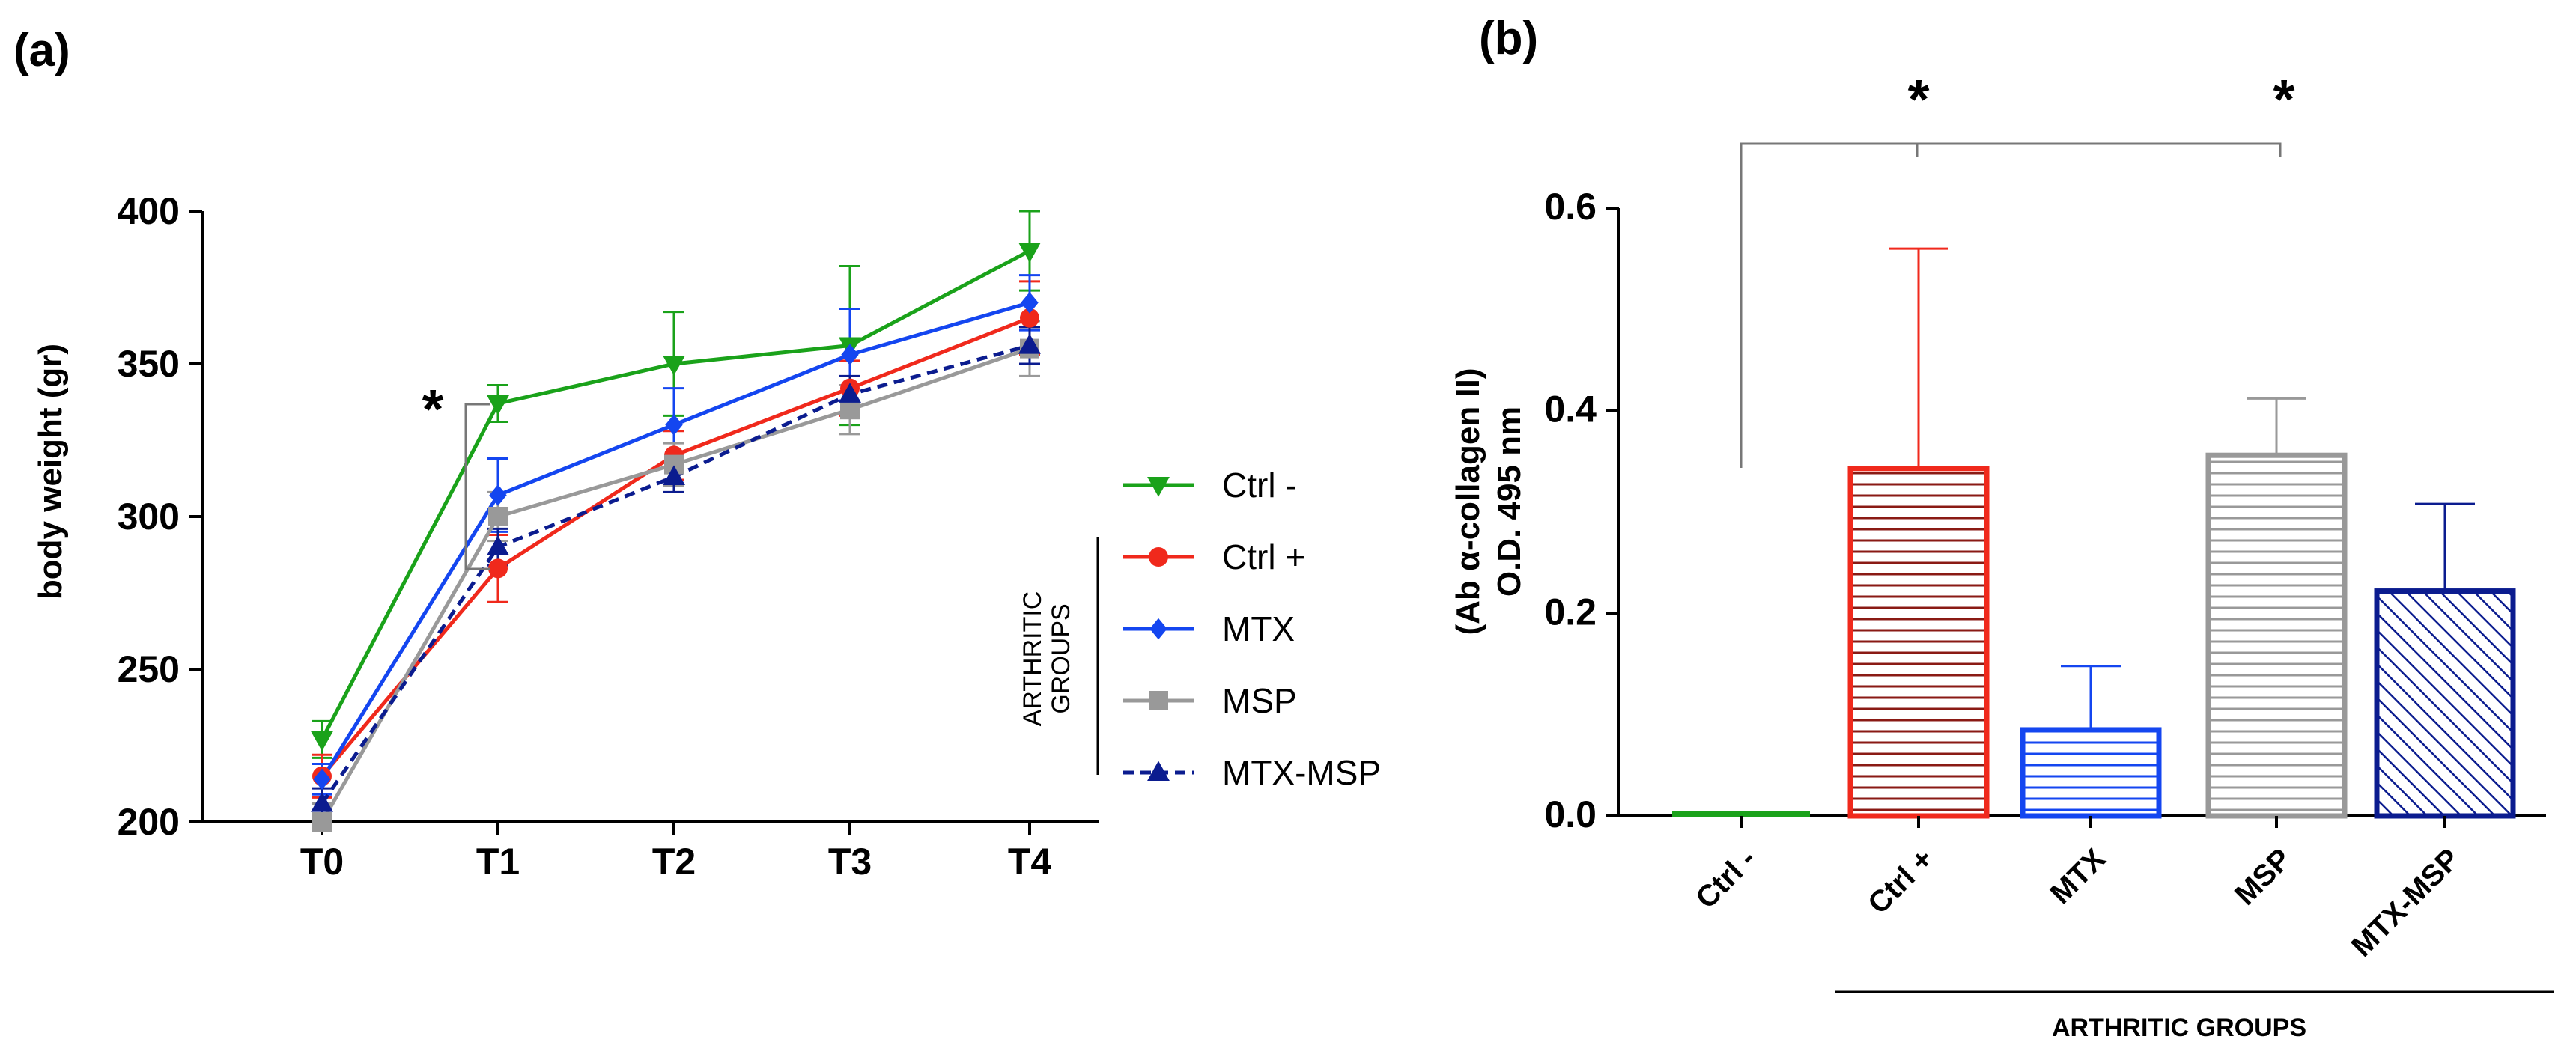 The height and width of the screenshot is (1054, 2576). I want to click on panel-a-y-ticks: 200 250 300 350 400, so click(160, 516).